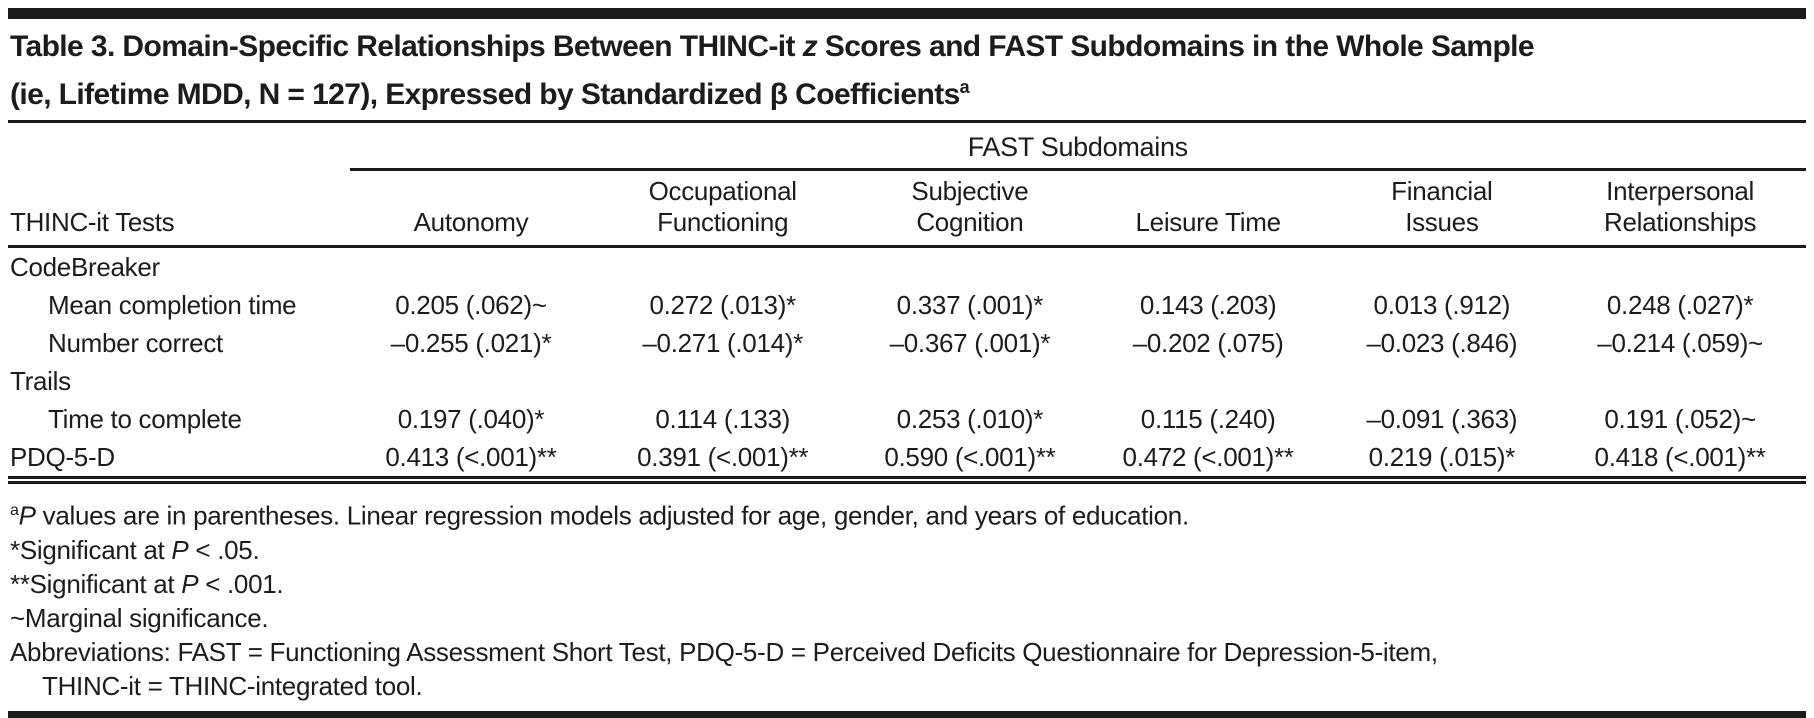 The height and width of the screenshot is (718, 1814). I want to click on cell-value: –0.255 (.021)*, so click(471, 342).